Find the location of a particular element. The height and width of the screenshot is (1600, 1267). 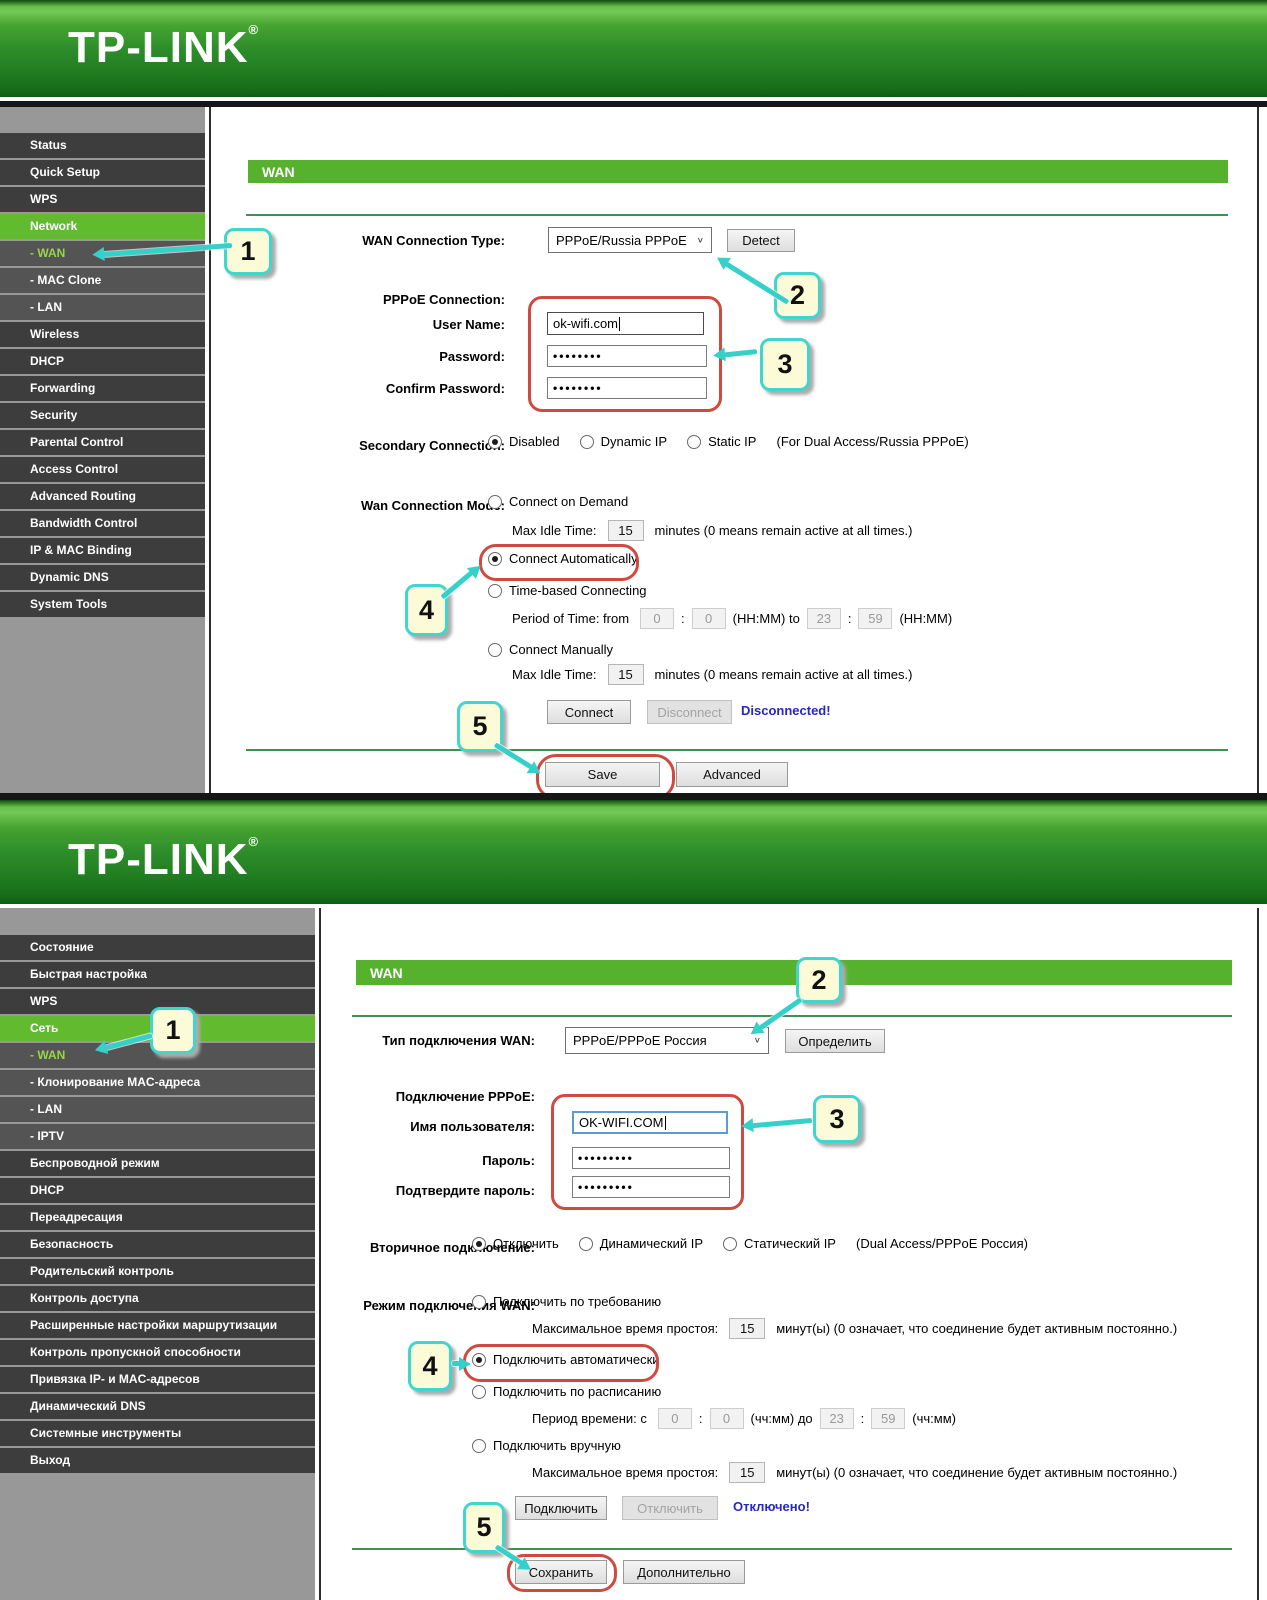

disconnect-button: Disconnect is located at coordinates (689, 712).